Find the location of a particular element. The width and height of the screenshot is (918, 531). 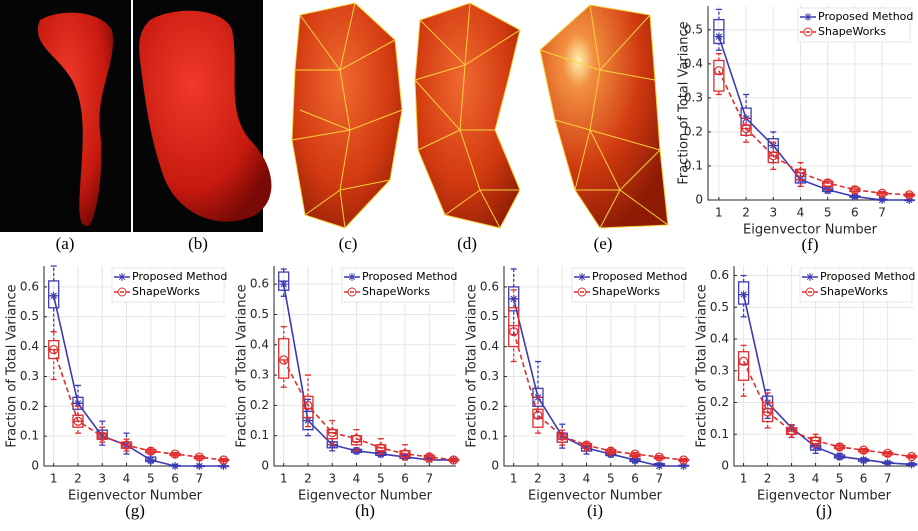

y-tick-label: 0.2 is located at coordinates (693, 131).